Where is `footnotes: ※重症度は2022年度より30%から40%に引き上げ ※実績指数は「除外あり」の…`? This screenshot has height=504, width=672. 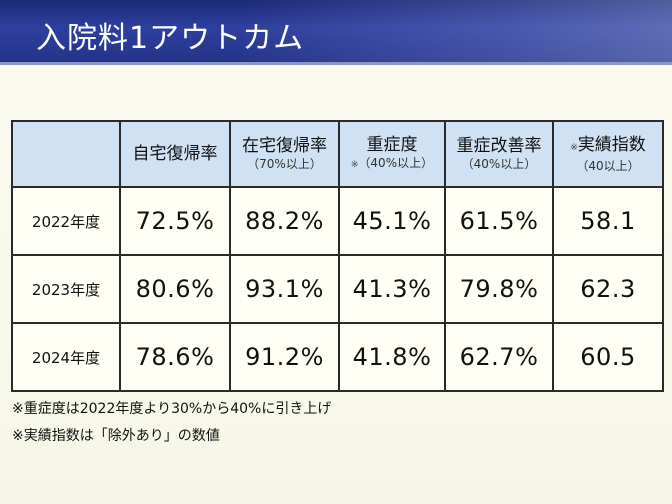
footnotes: ※重症度は2022年度より30%から40%に引き上げ ※実績指数は「除外あり」の… is located at coordinates (171, 423).